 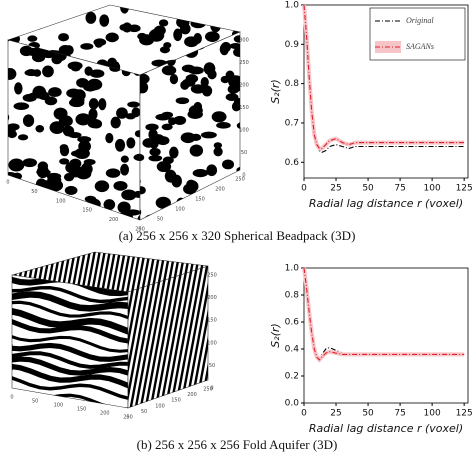 I want to click on plot-frame, so click(x=386, y=91).